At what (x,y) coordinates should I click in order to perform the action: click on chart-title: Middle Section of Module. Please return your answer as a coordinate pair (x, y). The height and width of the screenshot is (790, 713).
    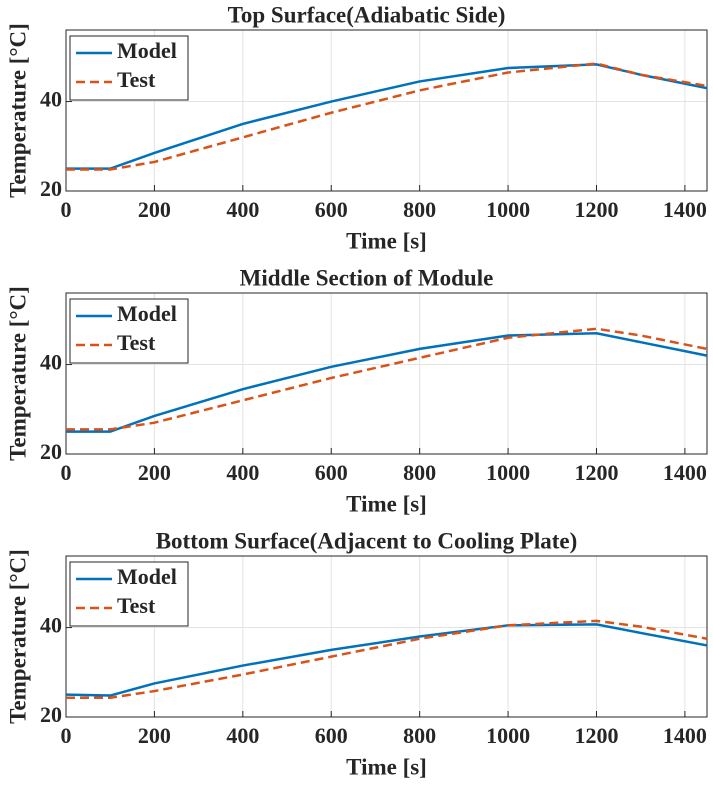
    Looking at the image, I should click on (367, 277).